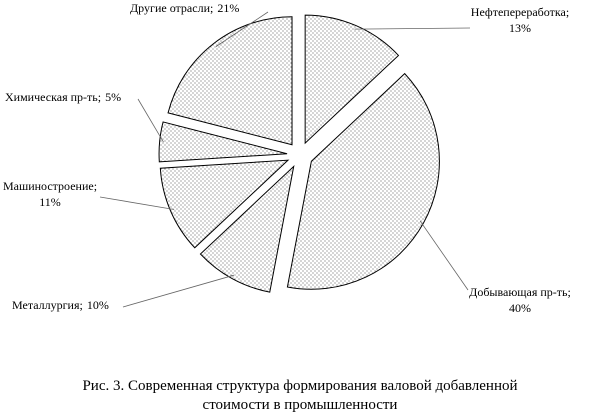  I want to click on slice-label: Другие отрасли; 21%, so click(184, 8).